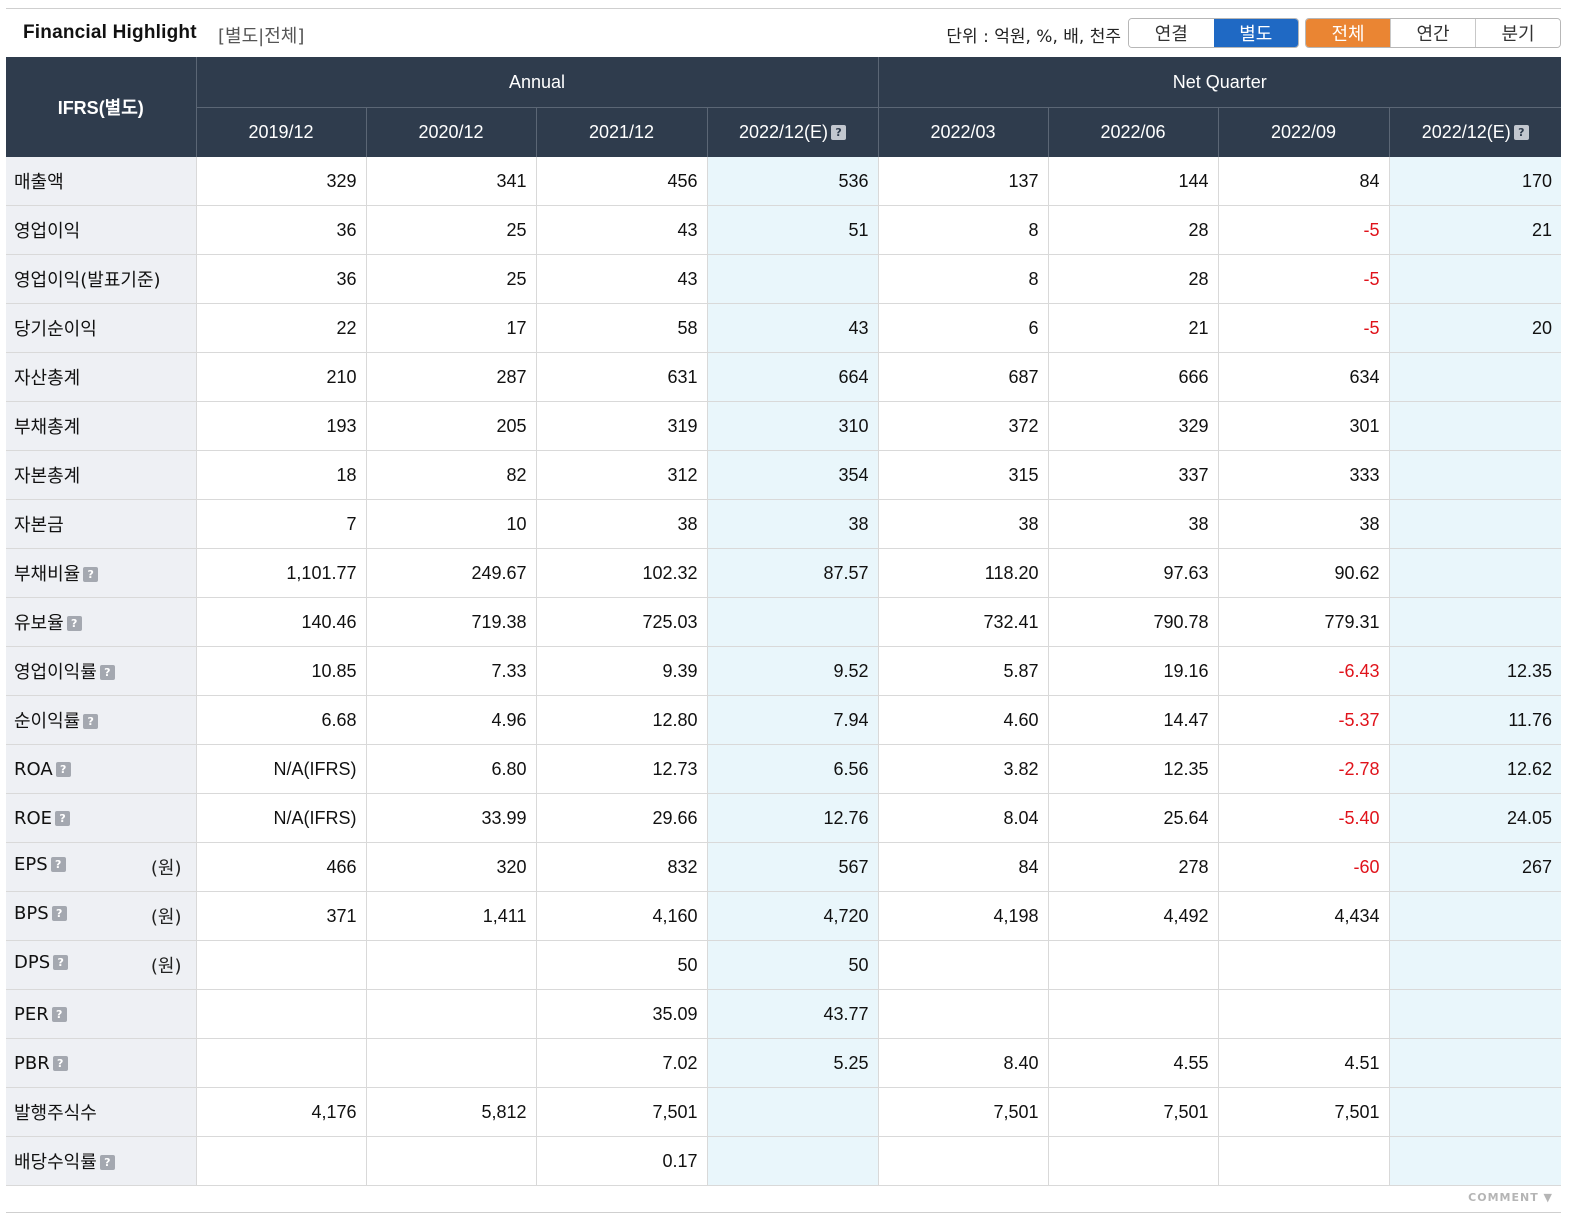  I want to click on table-cell: 320, so click(450, 867).